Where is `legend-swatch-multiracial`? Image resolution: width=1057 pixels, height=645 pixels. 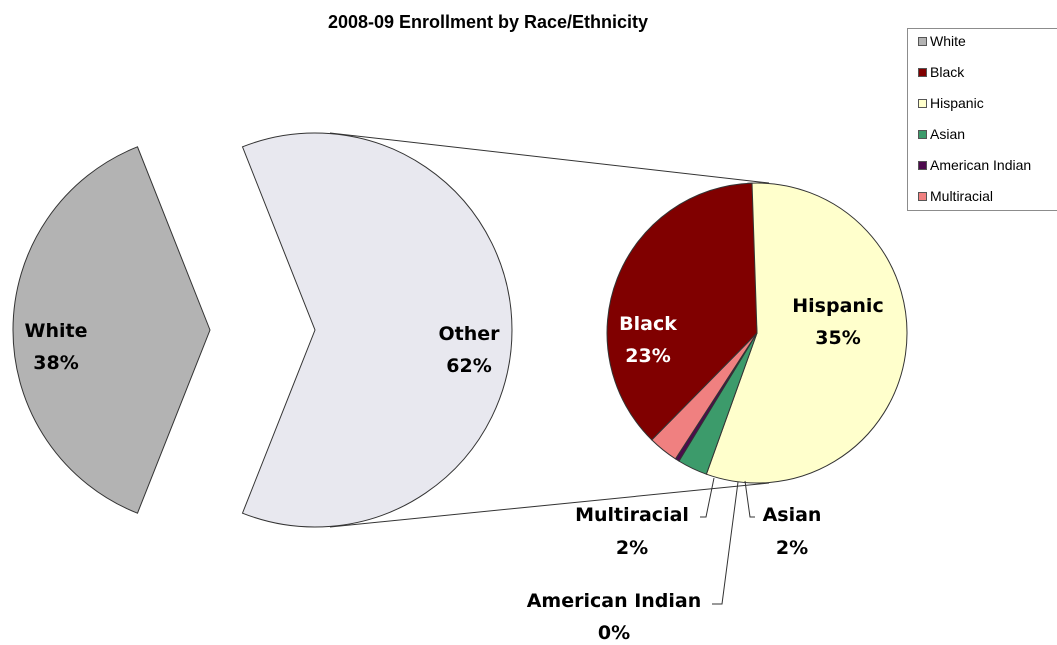 legend-swatch-multiracial is located at coordinates (922, 196).